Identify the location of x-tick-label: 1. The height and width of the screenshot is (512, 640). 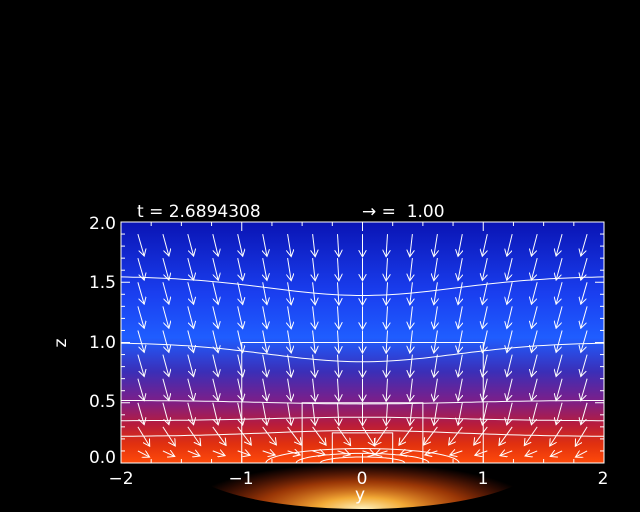
(483, 479).